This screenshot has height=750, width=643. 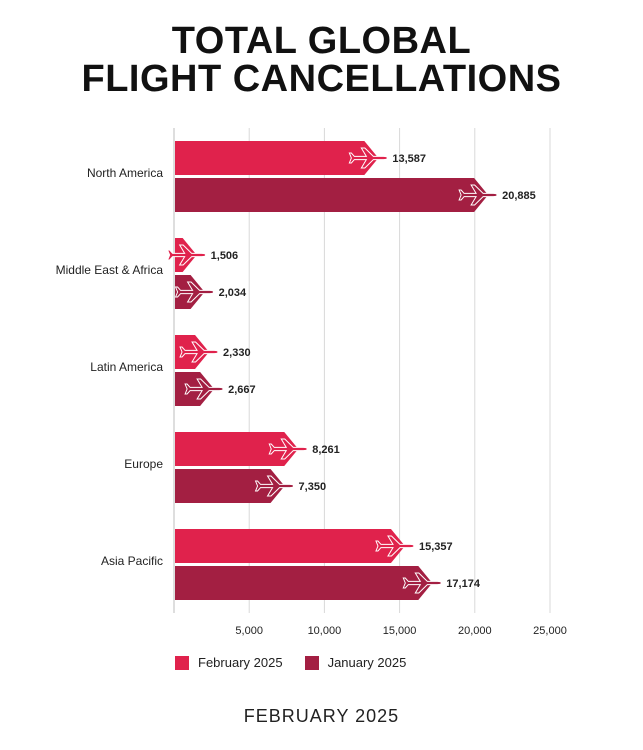 What do you see at coordinates (321, 716) in the screenshot?
I see `footer-date: FEBRUARY 2025` at bounding box center [321, 716].